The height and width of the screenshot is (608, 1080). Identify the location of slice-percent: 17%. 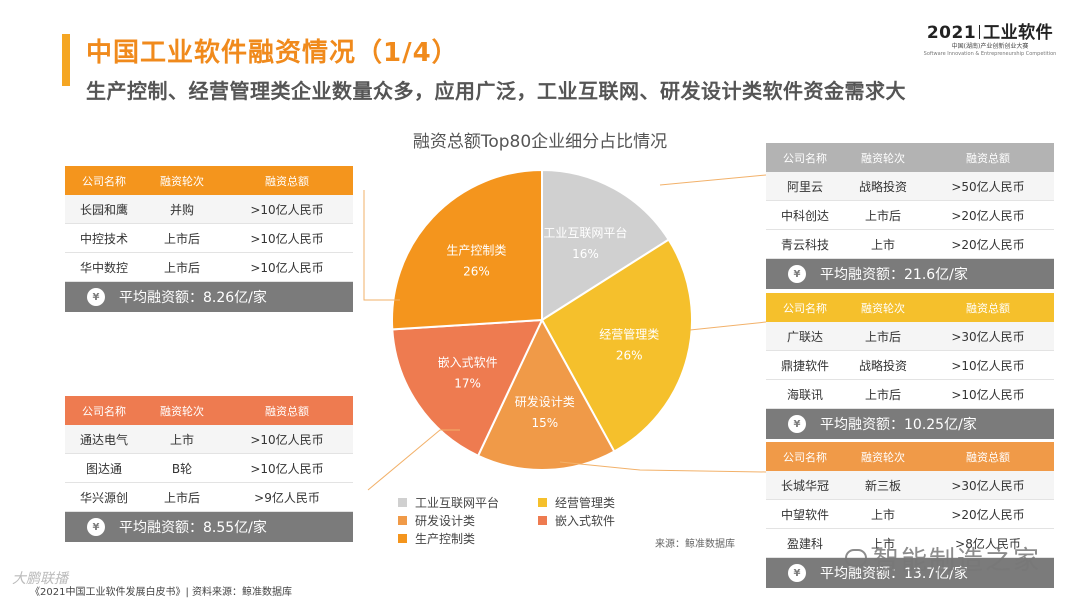
(467, 384).